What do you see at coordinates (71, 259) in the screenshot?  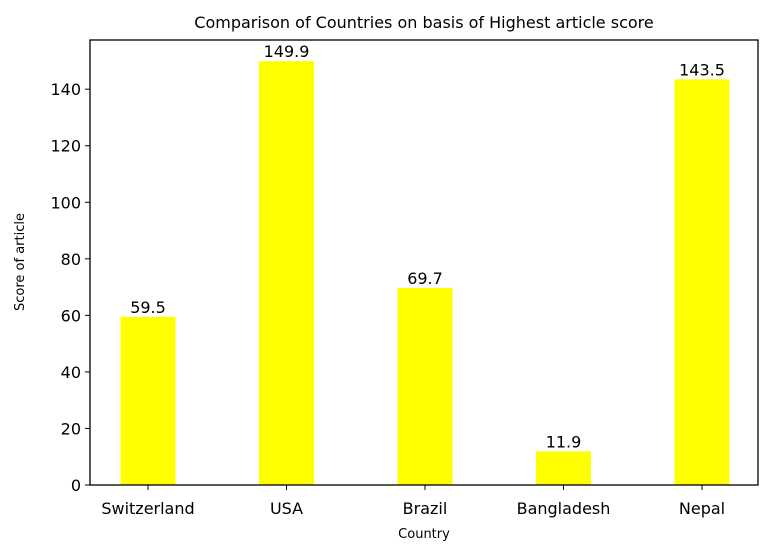 I see `y-tick-label-80: 80` at bounding box center [71, 259].